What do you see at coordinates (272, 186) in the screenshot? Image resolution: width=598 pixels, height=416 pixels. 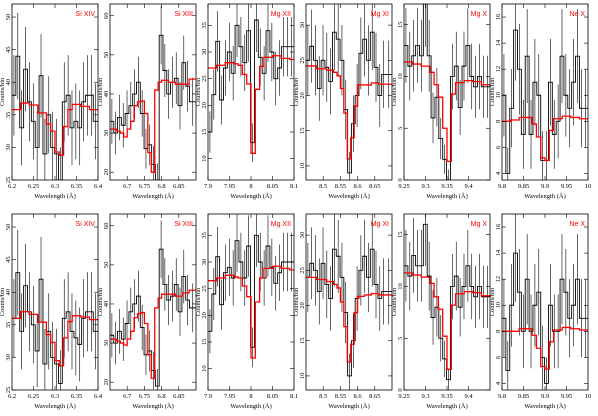 I see `x-tick-label: 8.05` at bounding box center [272, 186].